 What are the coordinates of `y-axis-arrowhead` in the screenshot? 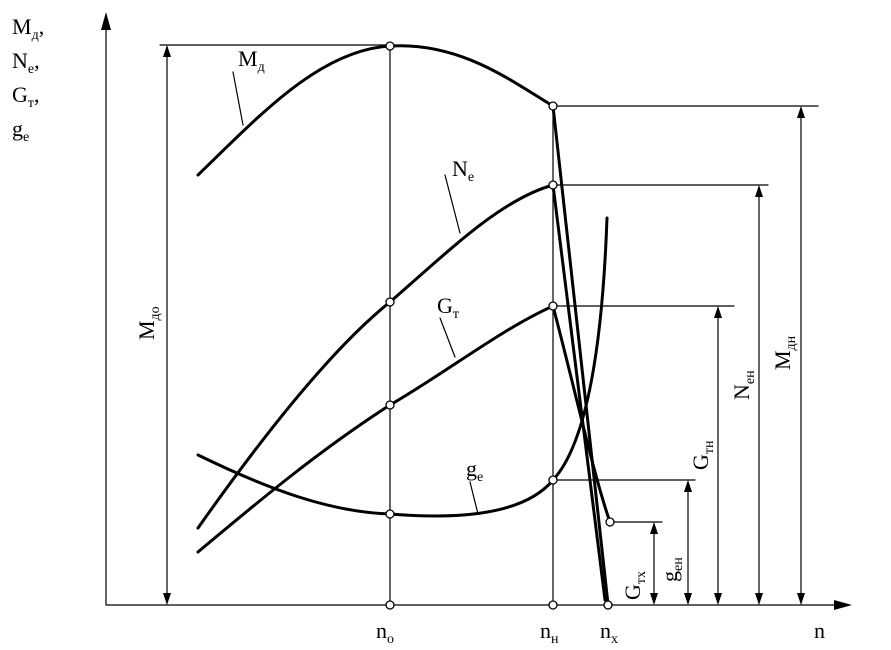 It's located at (106, 21).